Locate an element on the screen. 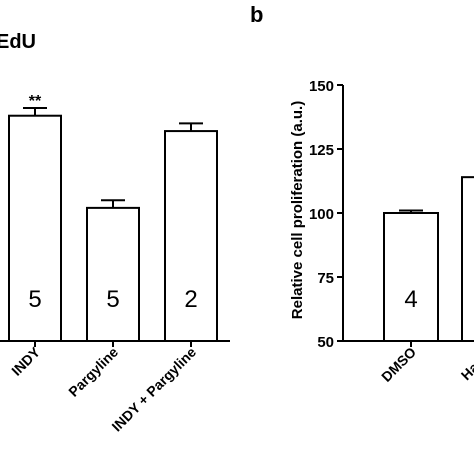  x-tick-label: INDY + Pargyline is located at coordinates (153, 389).